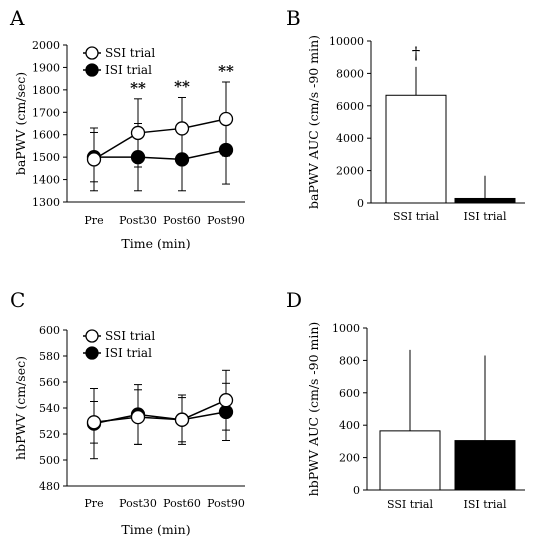 Image resolution: width=550 pixels, height=543 pixels. I want to click on y-tick-label: 200, so click(349, 458).